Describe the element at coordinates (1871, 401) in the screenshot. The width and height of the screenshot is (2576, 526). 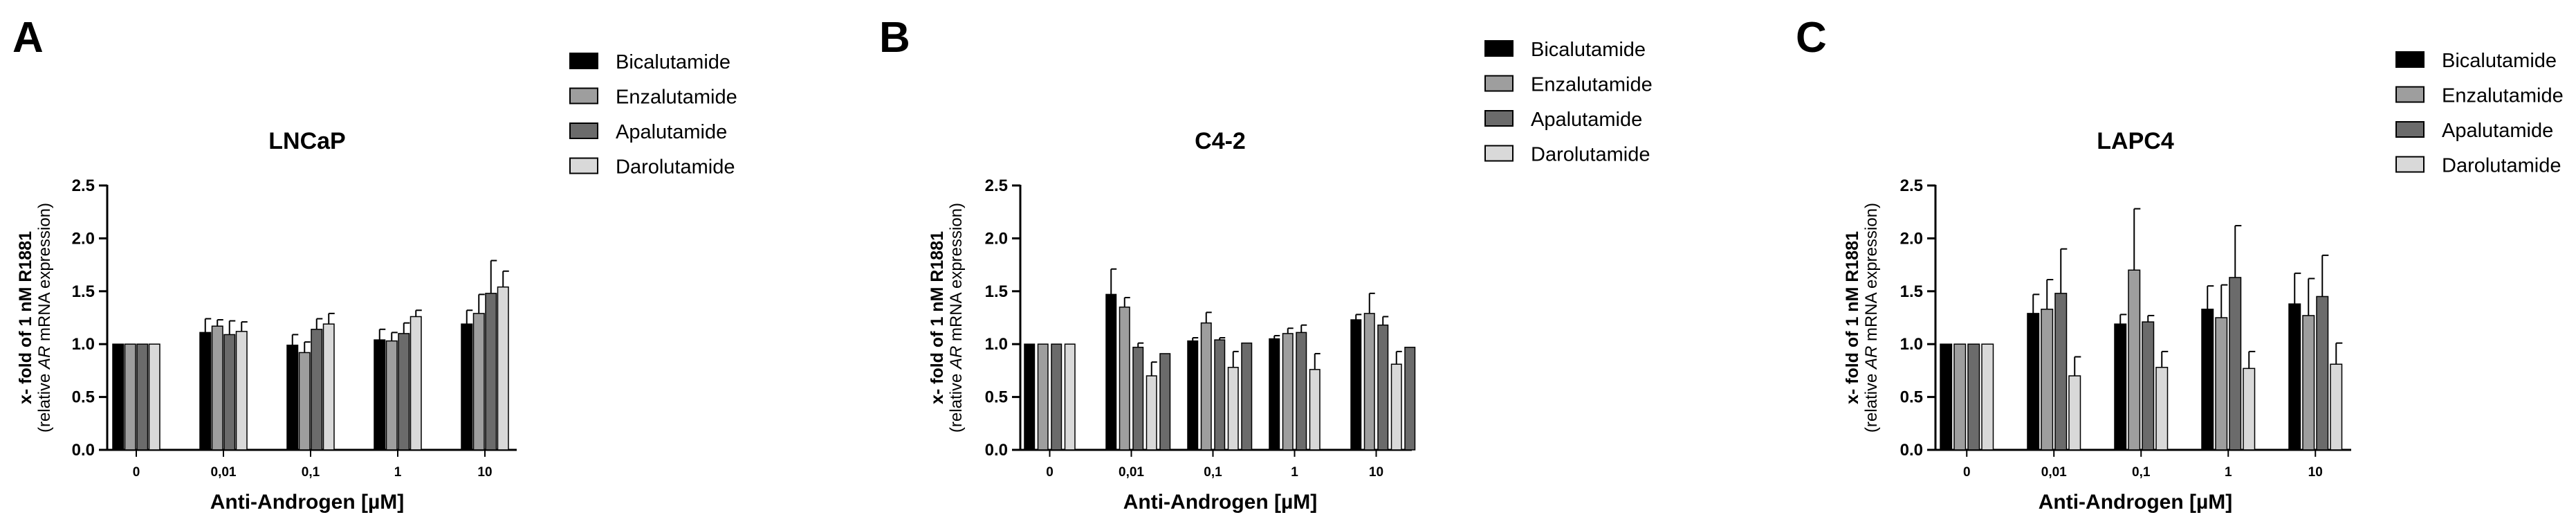
I see `y-axis-subtitle-pre: (relative` at that location.